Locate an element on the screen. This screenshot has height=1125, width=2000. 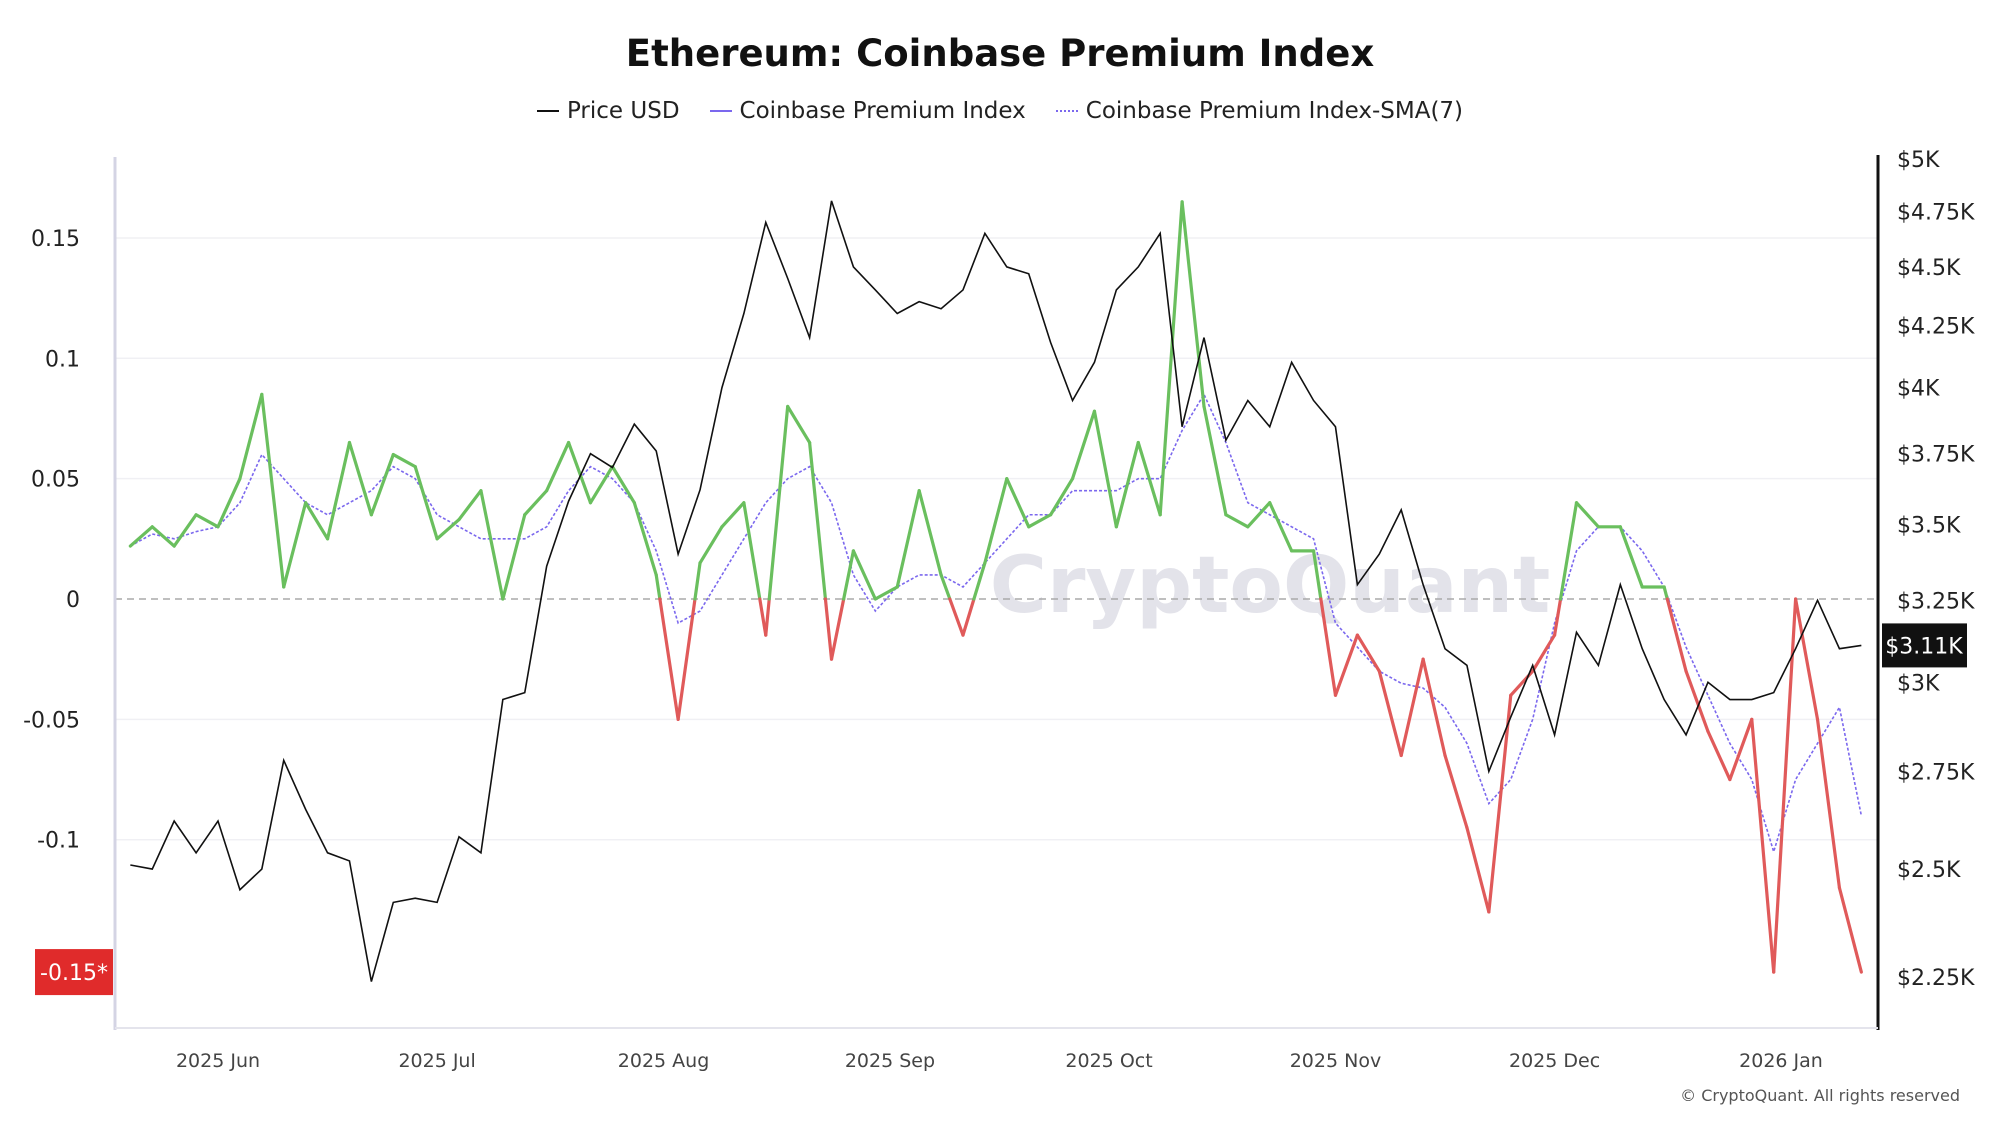
left-tick-label: -0.1 is located at coordinates (58, 841).